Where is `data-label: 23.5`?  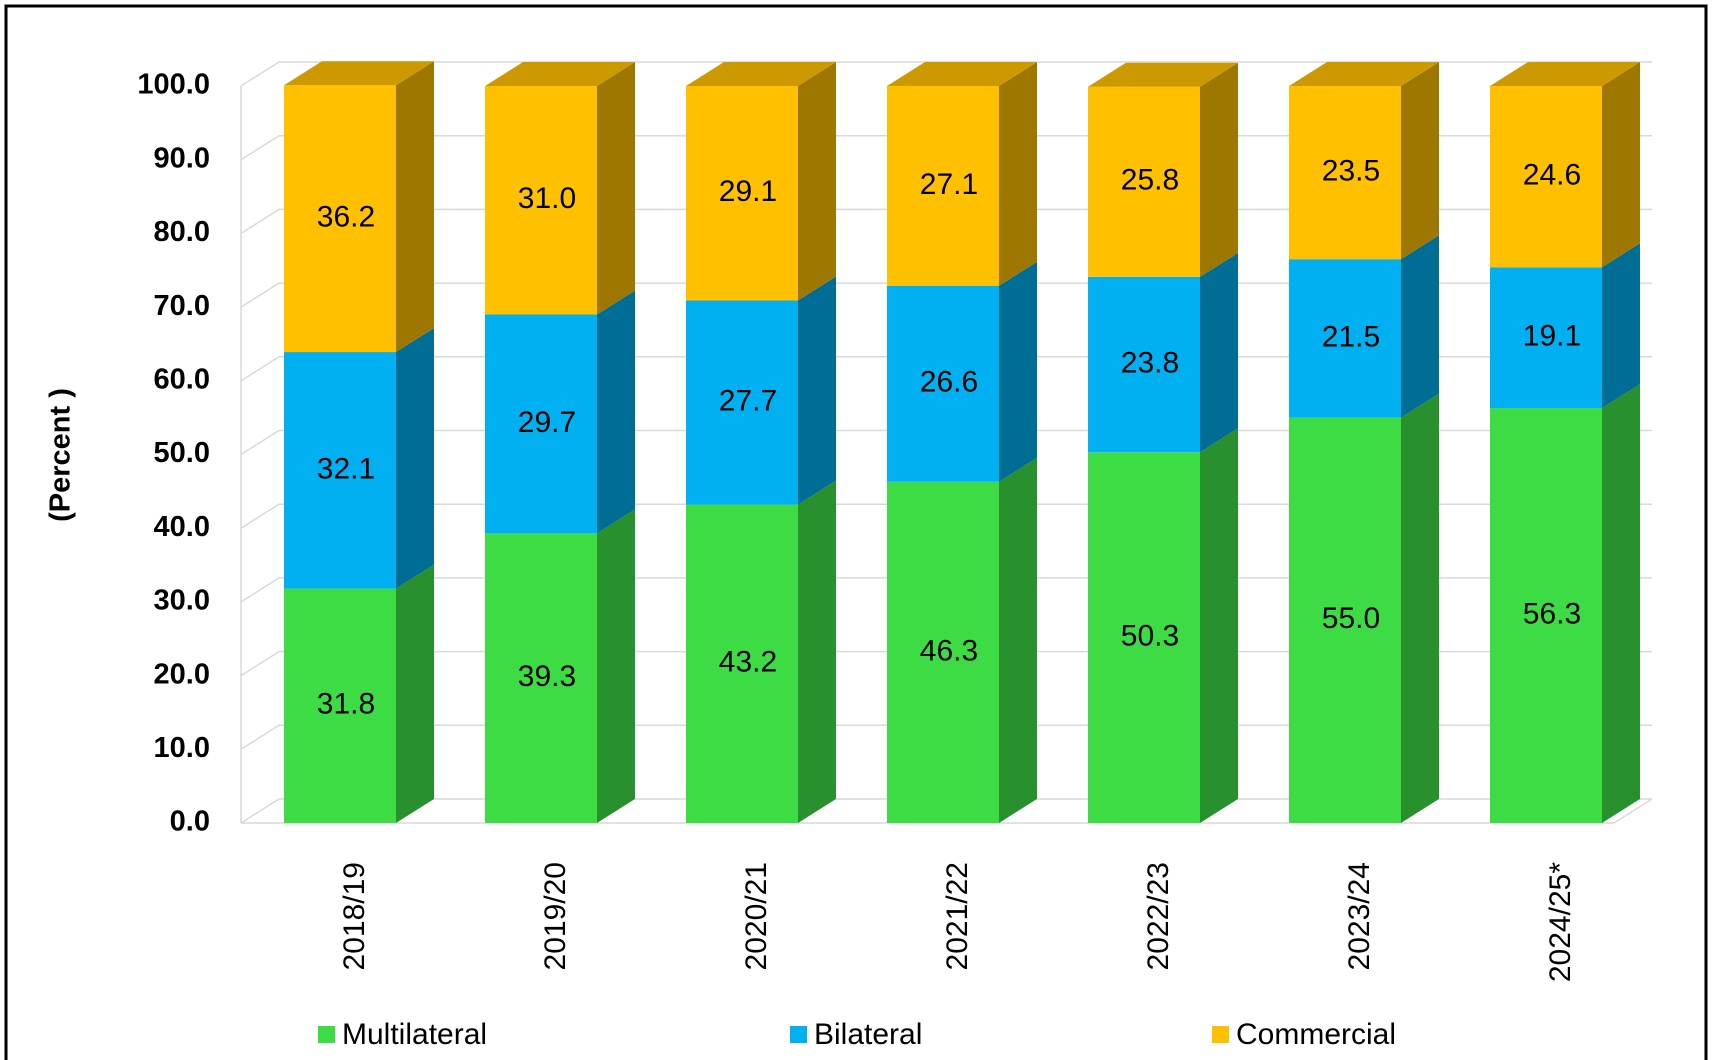
data-label: 23.5 is located at coordinates (1351, 171).